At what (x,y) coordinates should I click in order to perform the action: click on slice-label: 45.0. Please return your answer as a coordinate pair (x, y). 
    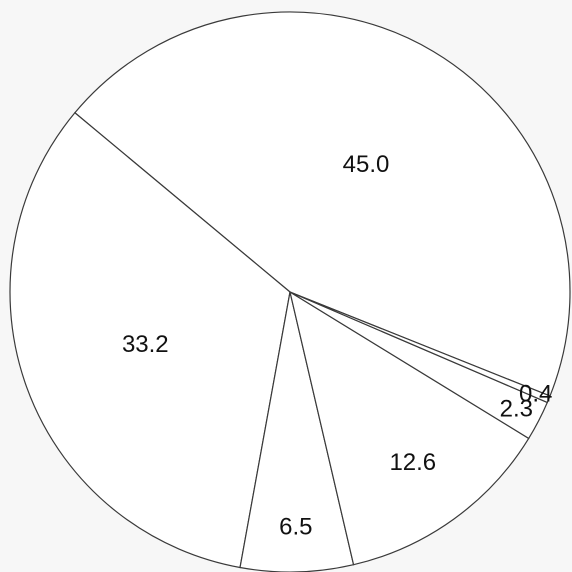
    Looking at the image, I should click on (366, 164).